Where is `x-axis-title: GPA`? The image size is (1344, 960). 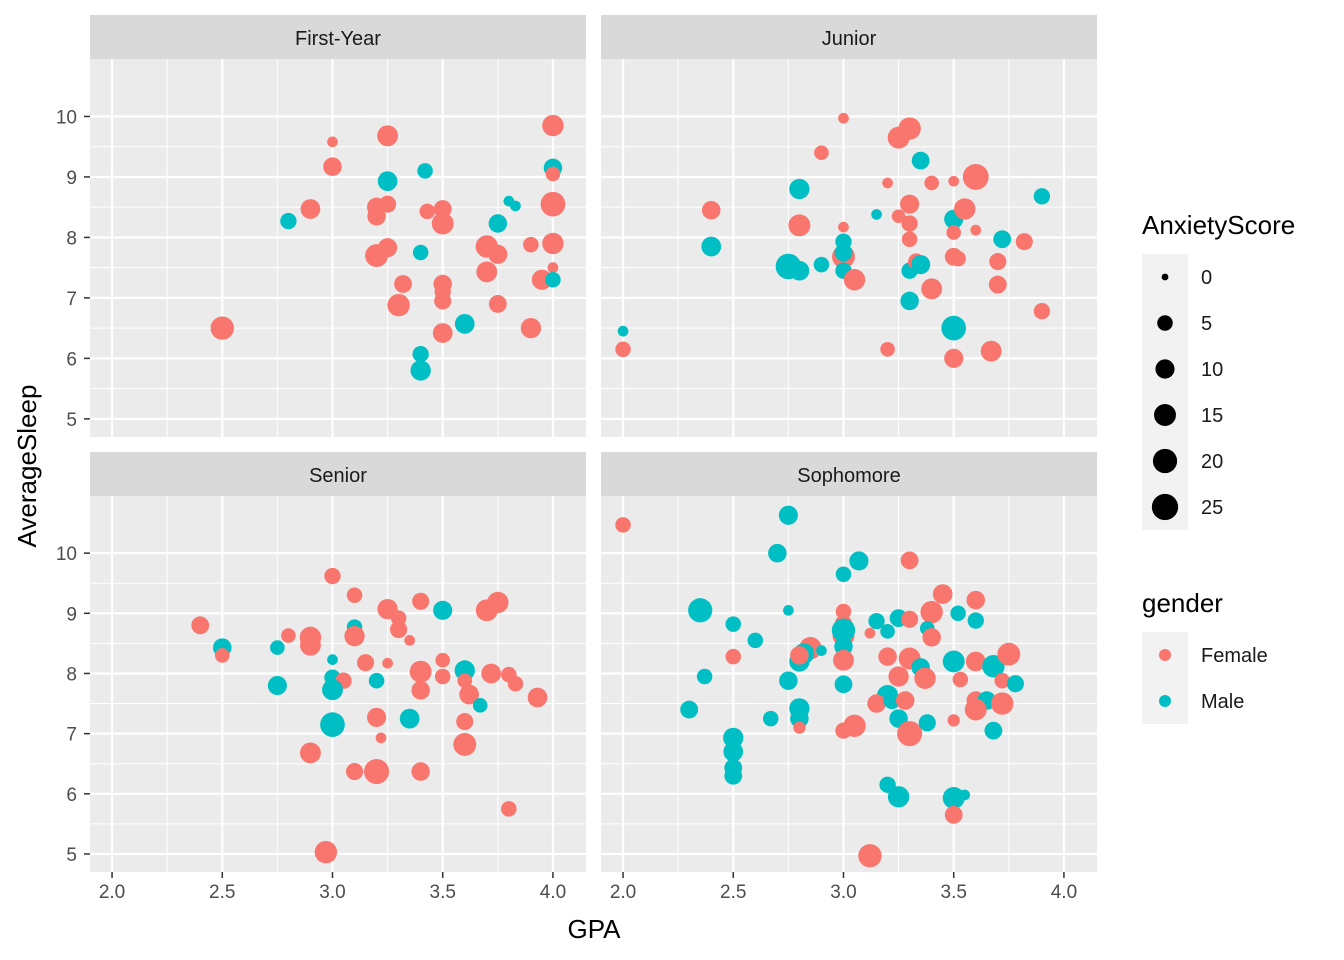 x-axis-title: GPA is located at coordinates (595, 929).